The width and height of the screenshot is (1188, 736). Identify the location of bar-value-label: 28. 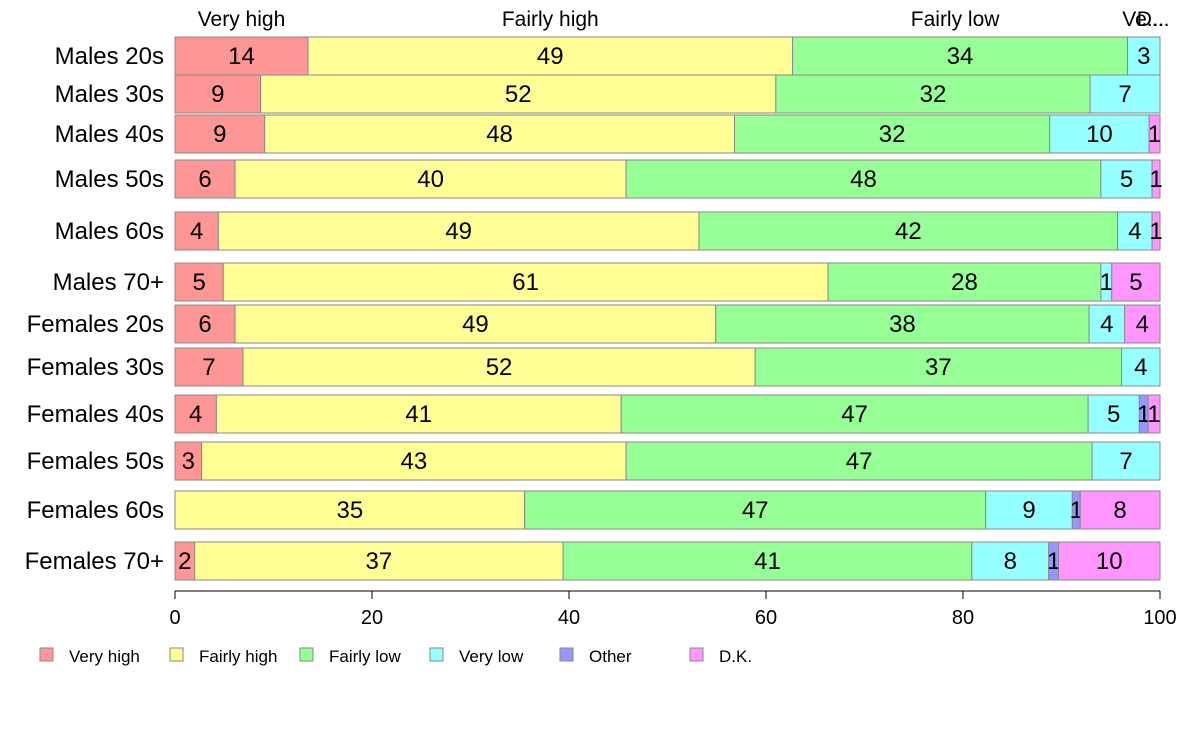
(964, 282).